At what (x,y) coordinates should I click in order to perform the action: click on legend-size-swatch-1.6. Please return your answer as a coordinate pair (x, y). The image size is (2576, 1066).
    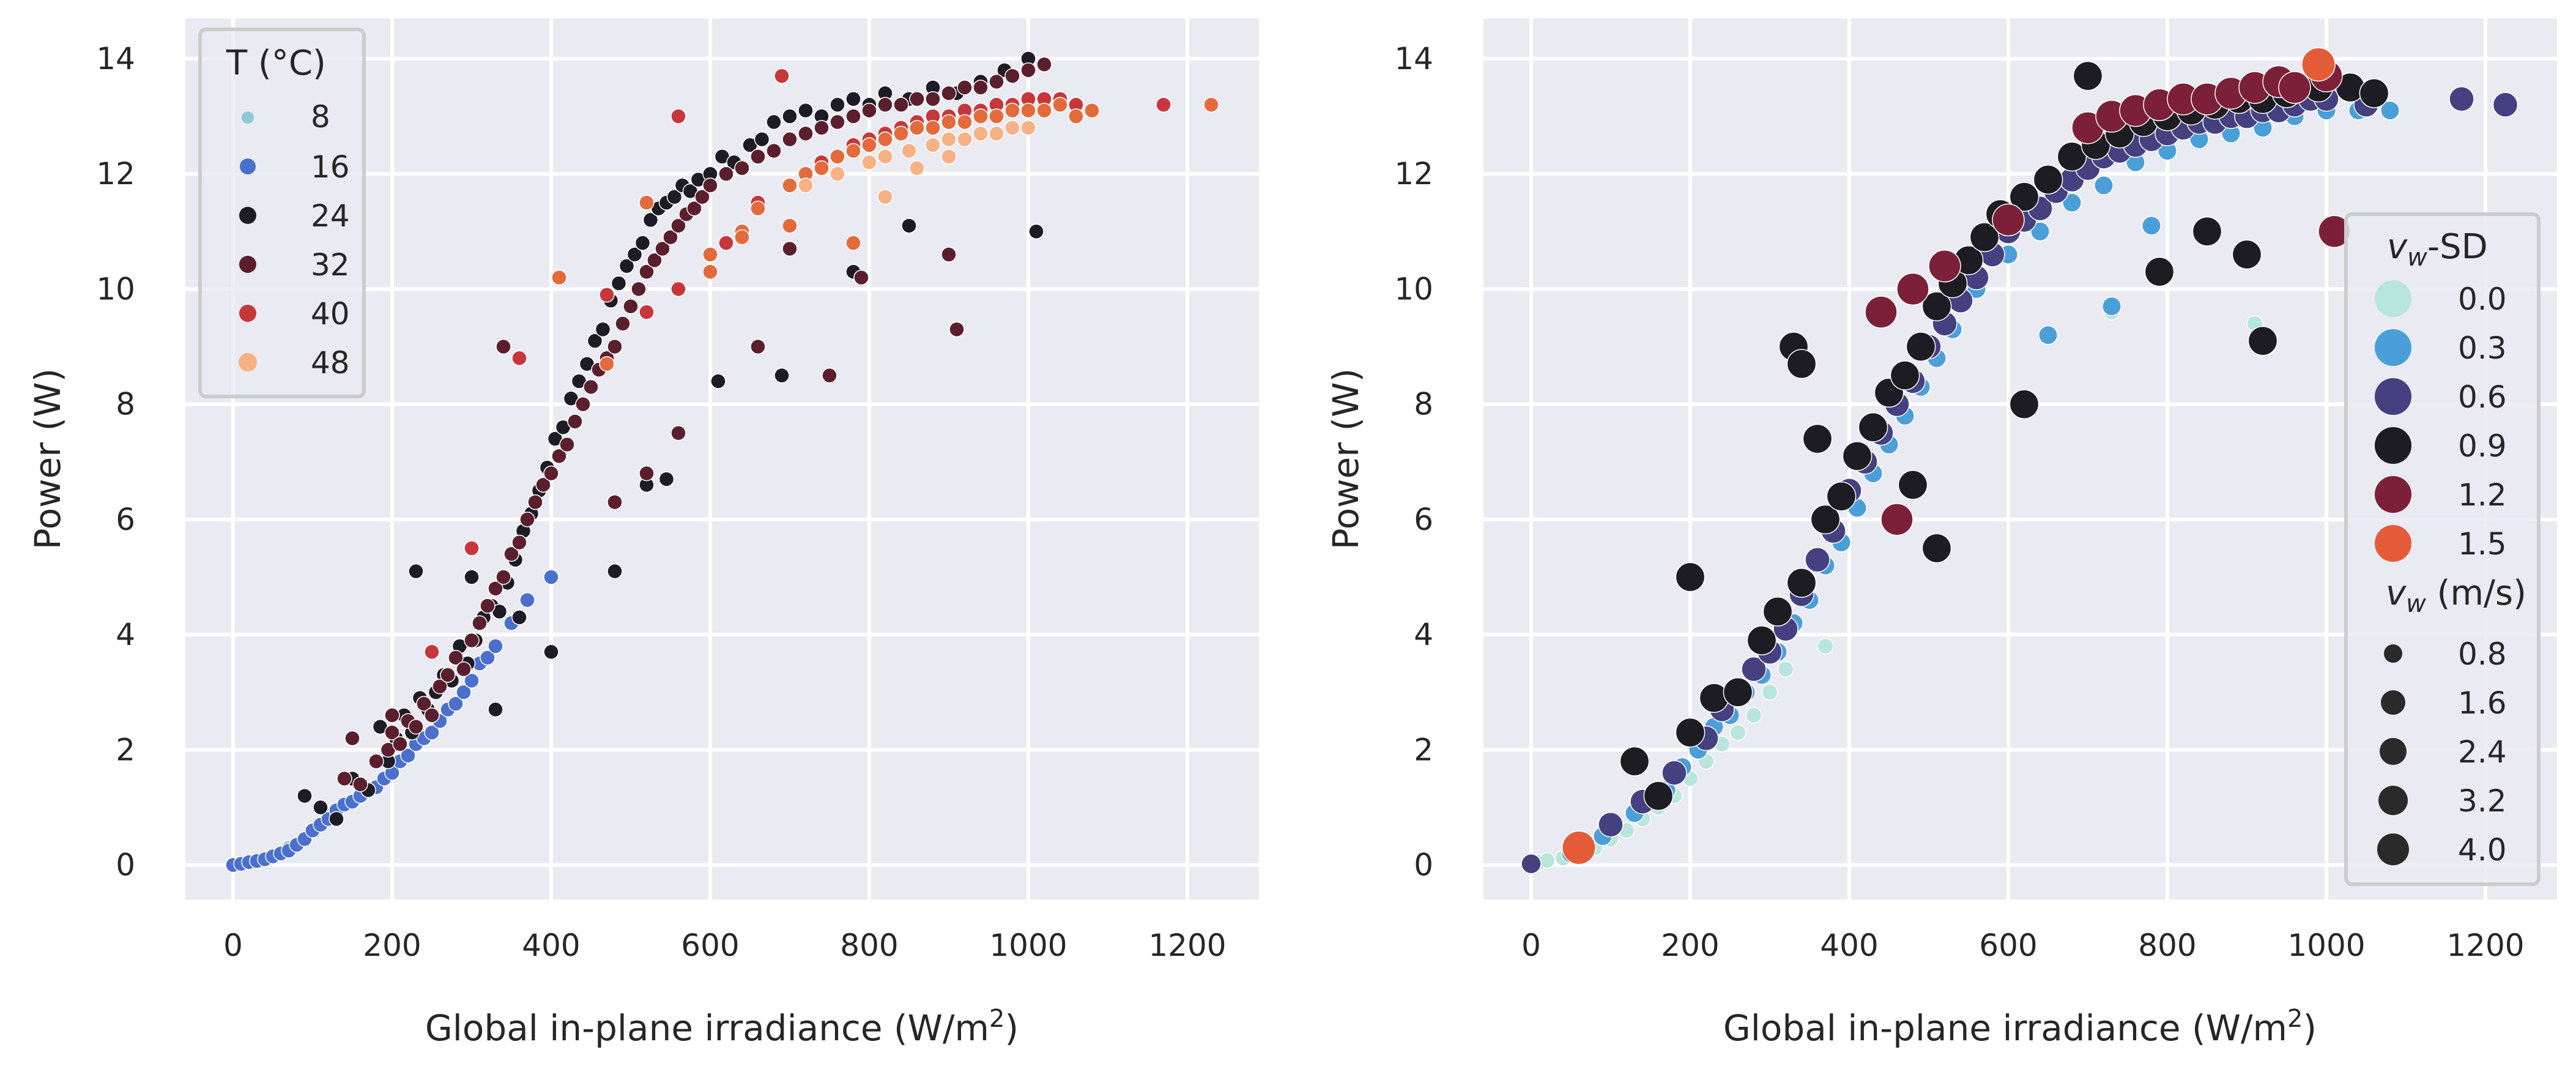
    Looking at the image, I should click on (2393, 702).